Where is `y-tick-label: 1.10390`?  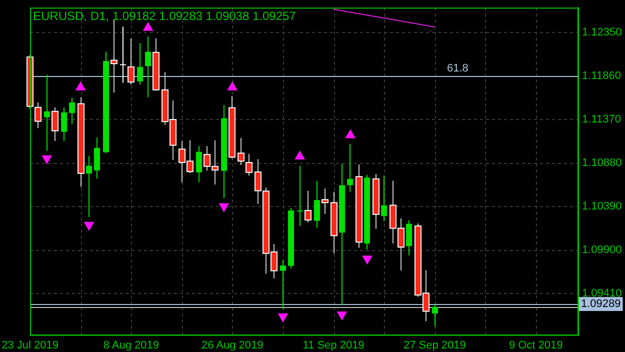 y-tick-label: 1.10390 is located at coordinates (602, 206).